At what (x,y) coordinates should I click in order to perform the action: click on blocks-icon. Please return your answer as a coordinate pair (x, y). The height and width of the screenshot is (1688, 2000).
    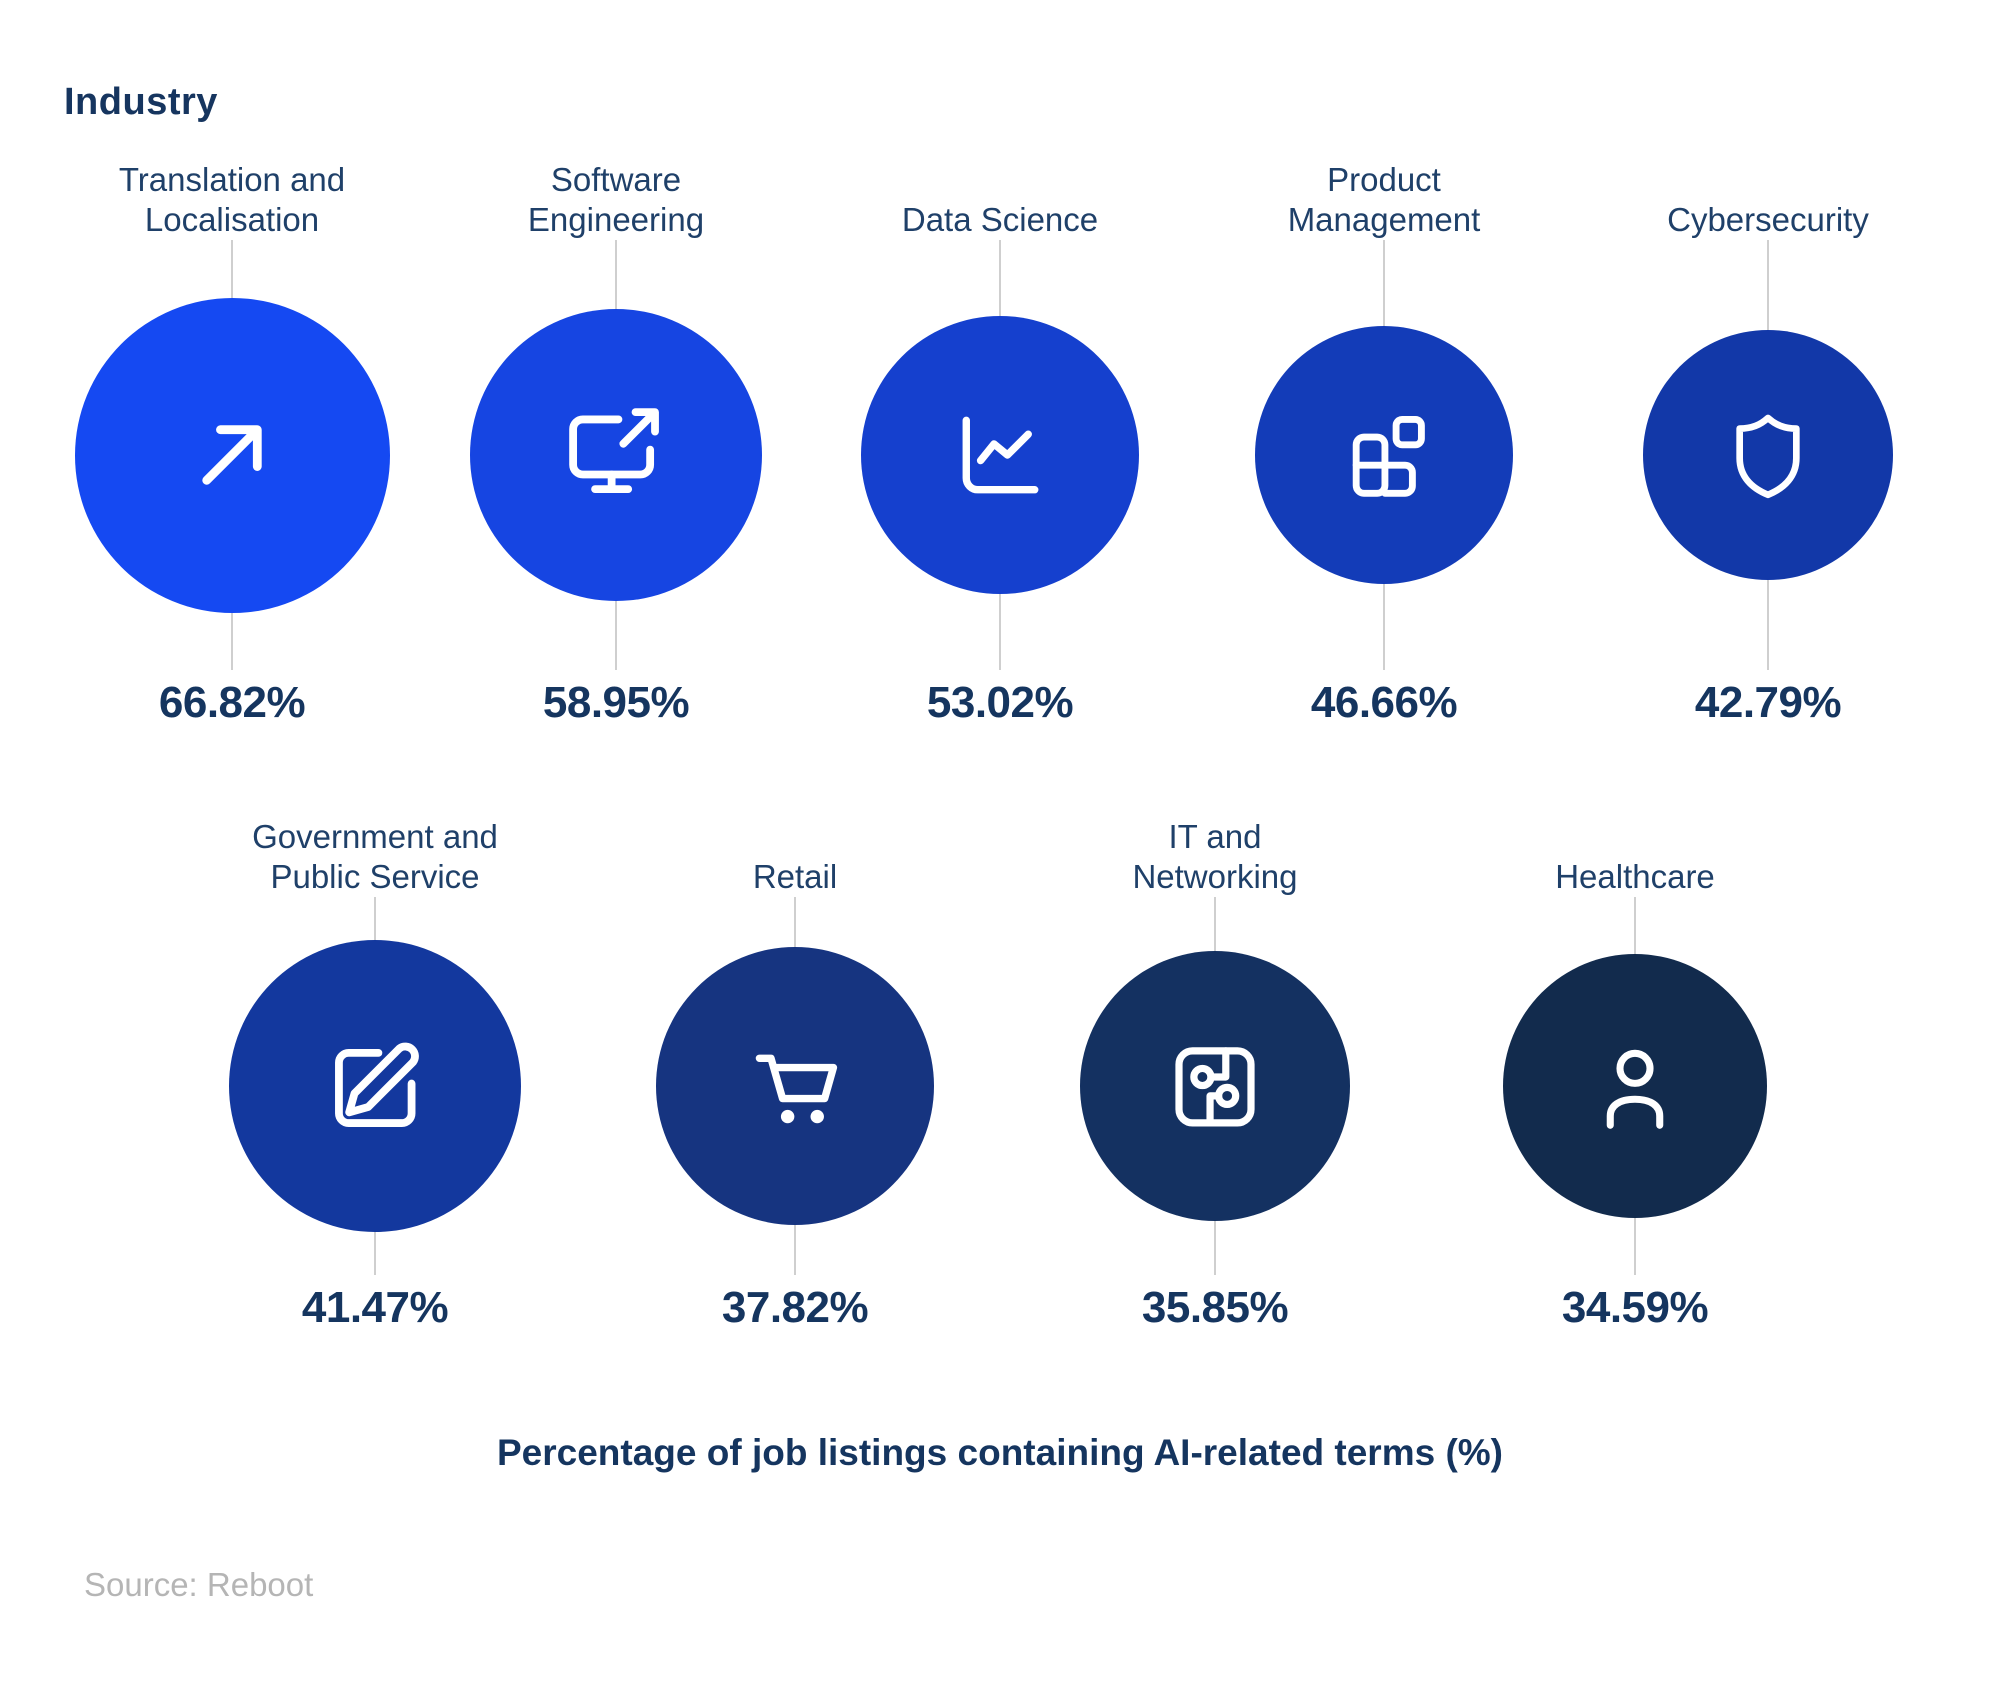
    Looking at the image, I should click on (1384, 455).